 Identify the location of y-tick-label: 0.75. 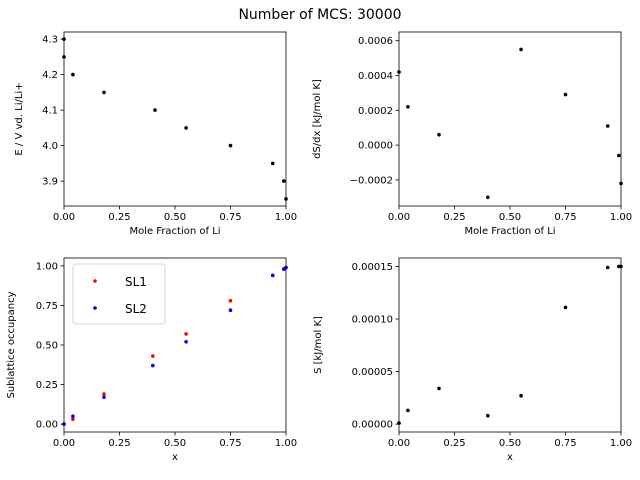
(47, 306).